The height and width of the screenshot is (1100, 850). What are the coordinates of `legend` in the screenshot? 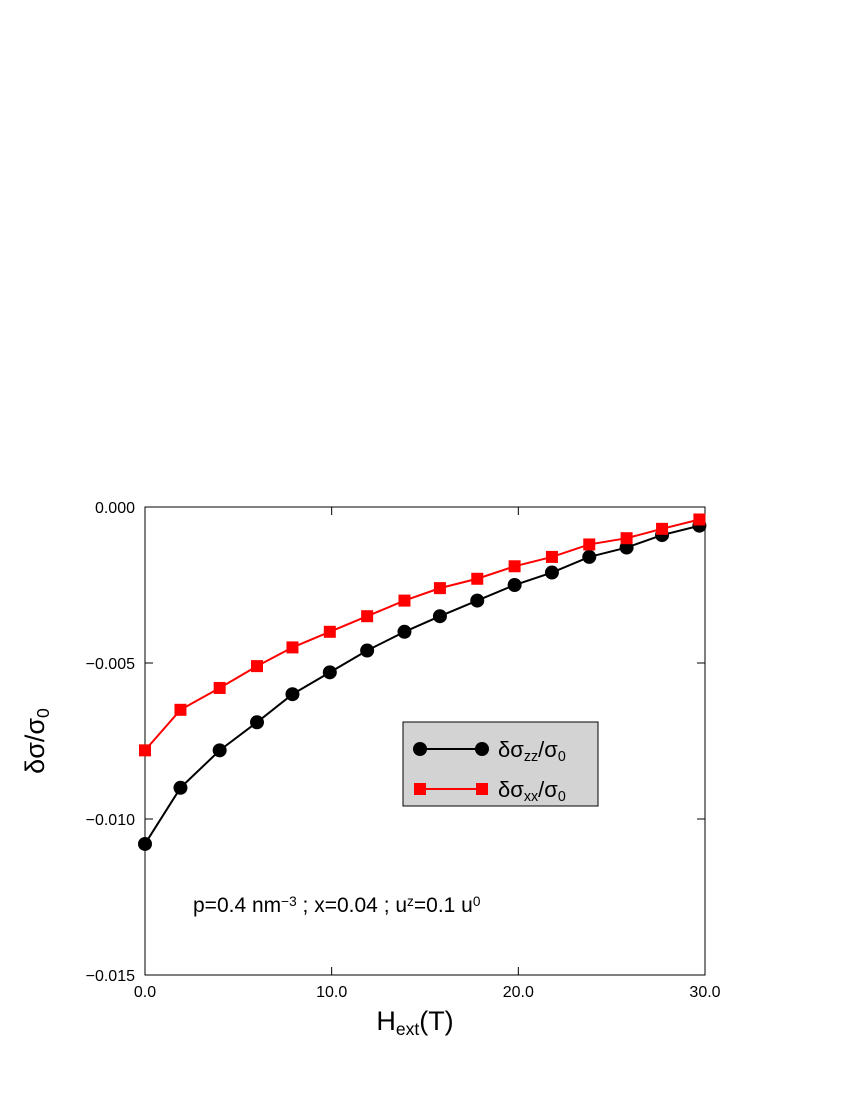 It's located at (500, 764).